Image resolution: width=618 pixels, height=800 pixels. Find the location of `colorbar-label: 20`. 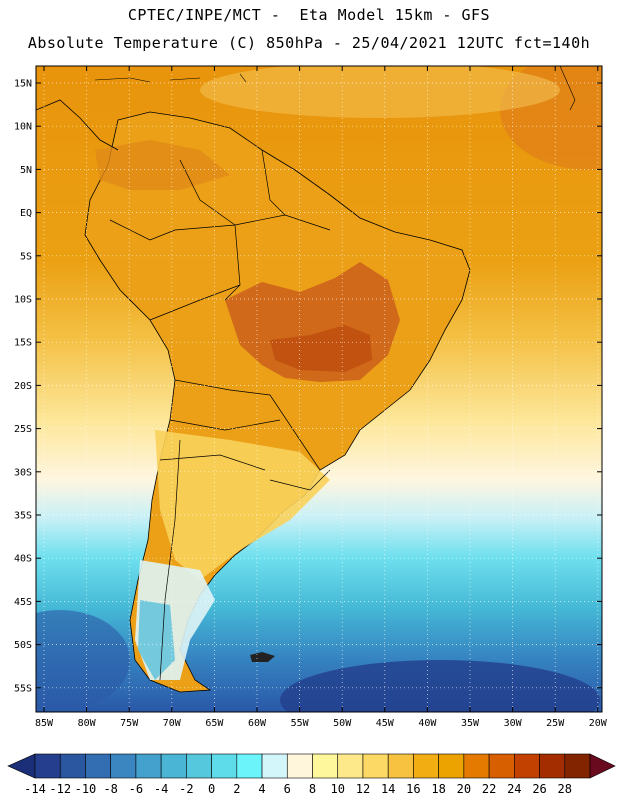

colorbar-label: 20 is located at coordinates (464, 789).